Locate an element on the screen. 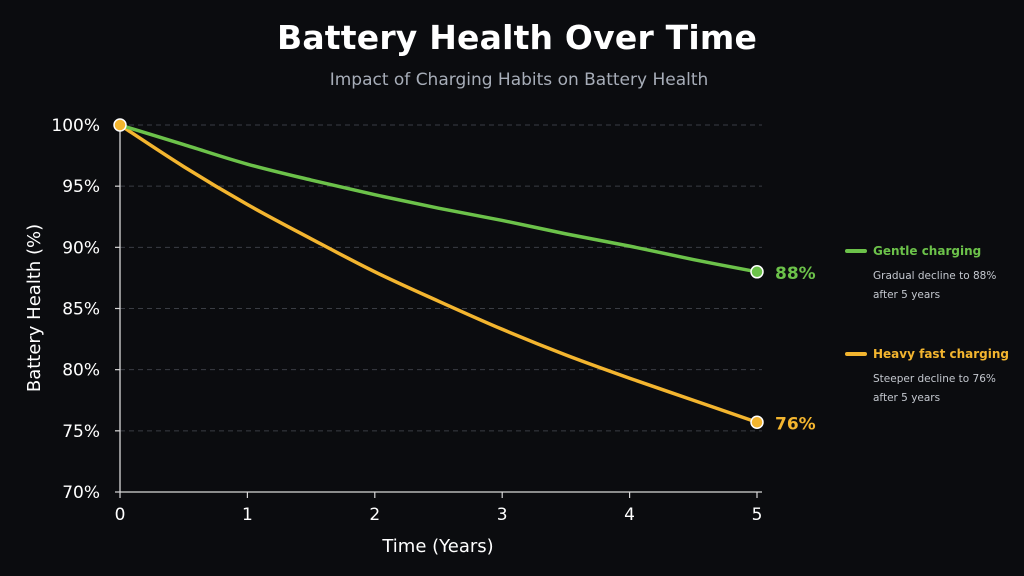  legend-swatch-heavy is located at coordinates (856, 354).